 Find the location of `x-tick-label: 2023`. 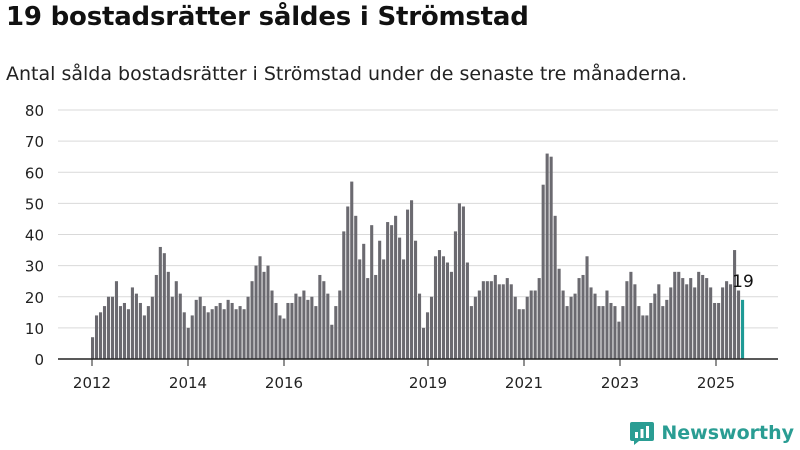

x-tick-label: 2023 is located at coordinates (620, 383).